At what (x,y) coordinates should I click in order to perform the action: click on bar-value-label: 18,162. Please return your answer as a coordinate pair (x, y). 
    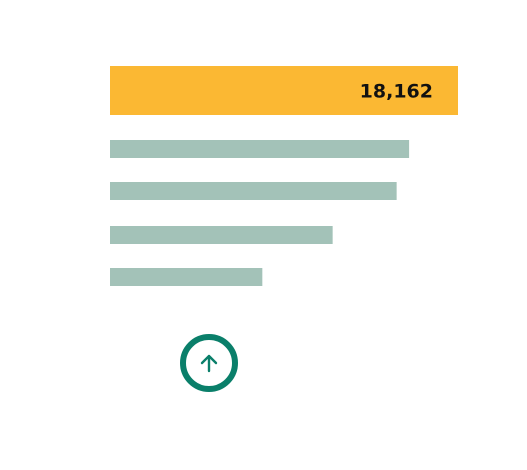
    Looking at the image, I should click on (396, 92).